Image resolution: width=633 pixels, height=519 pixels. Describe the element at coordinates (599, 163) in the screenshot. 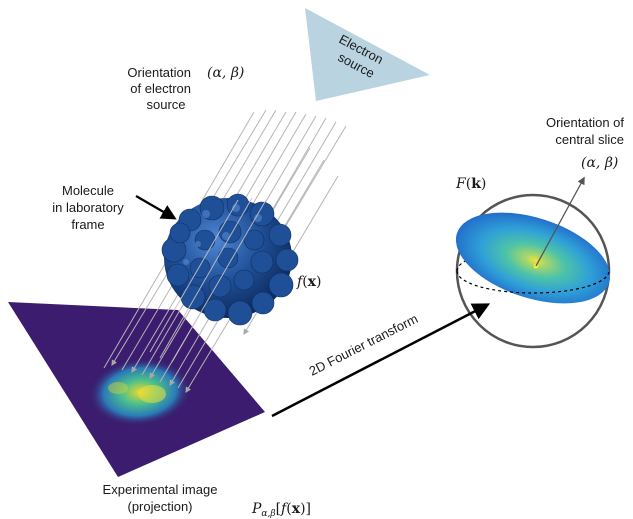

I see `orientation-slice-math: (α, β)` at that location.